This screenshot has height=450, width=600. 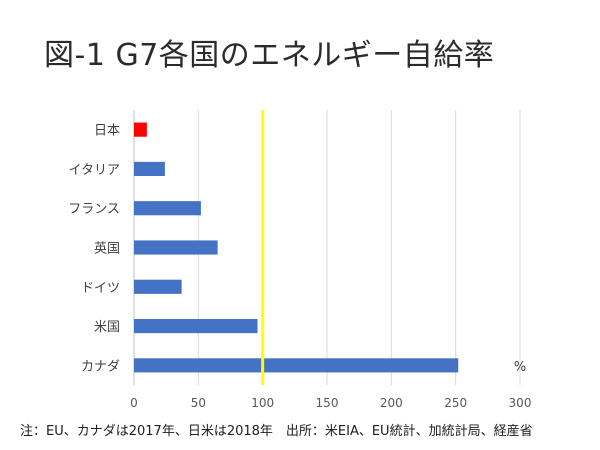 What do you see at coordinates (520, 367) in the screenshot?
I see `unit-label: %` at bounding box center [520, 367].